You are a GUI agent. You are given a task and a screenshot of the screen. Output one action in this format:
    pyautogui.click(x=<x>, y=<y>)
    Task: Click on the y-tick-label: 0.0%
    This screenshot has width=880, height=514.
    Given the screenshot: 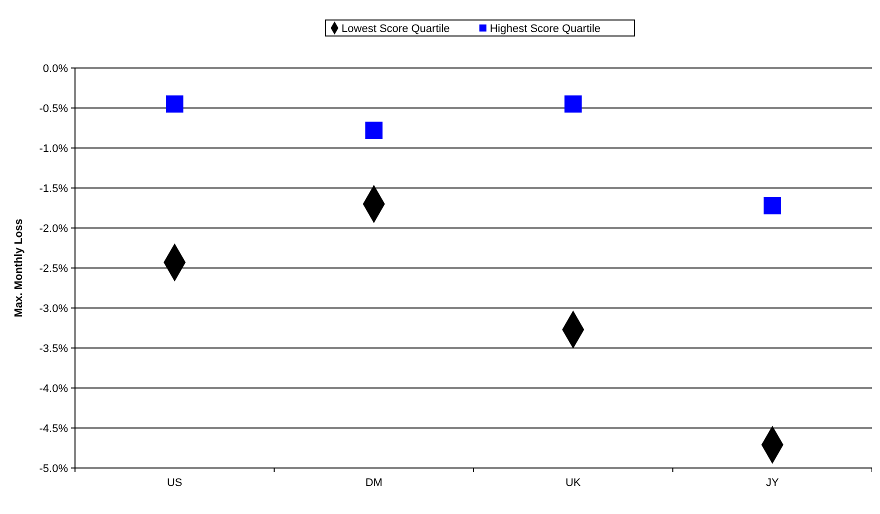 What is the action you would take?
    pyautogui.click(x=55, y=68)
    